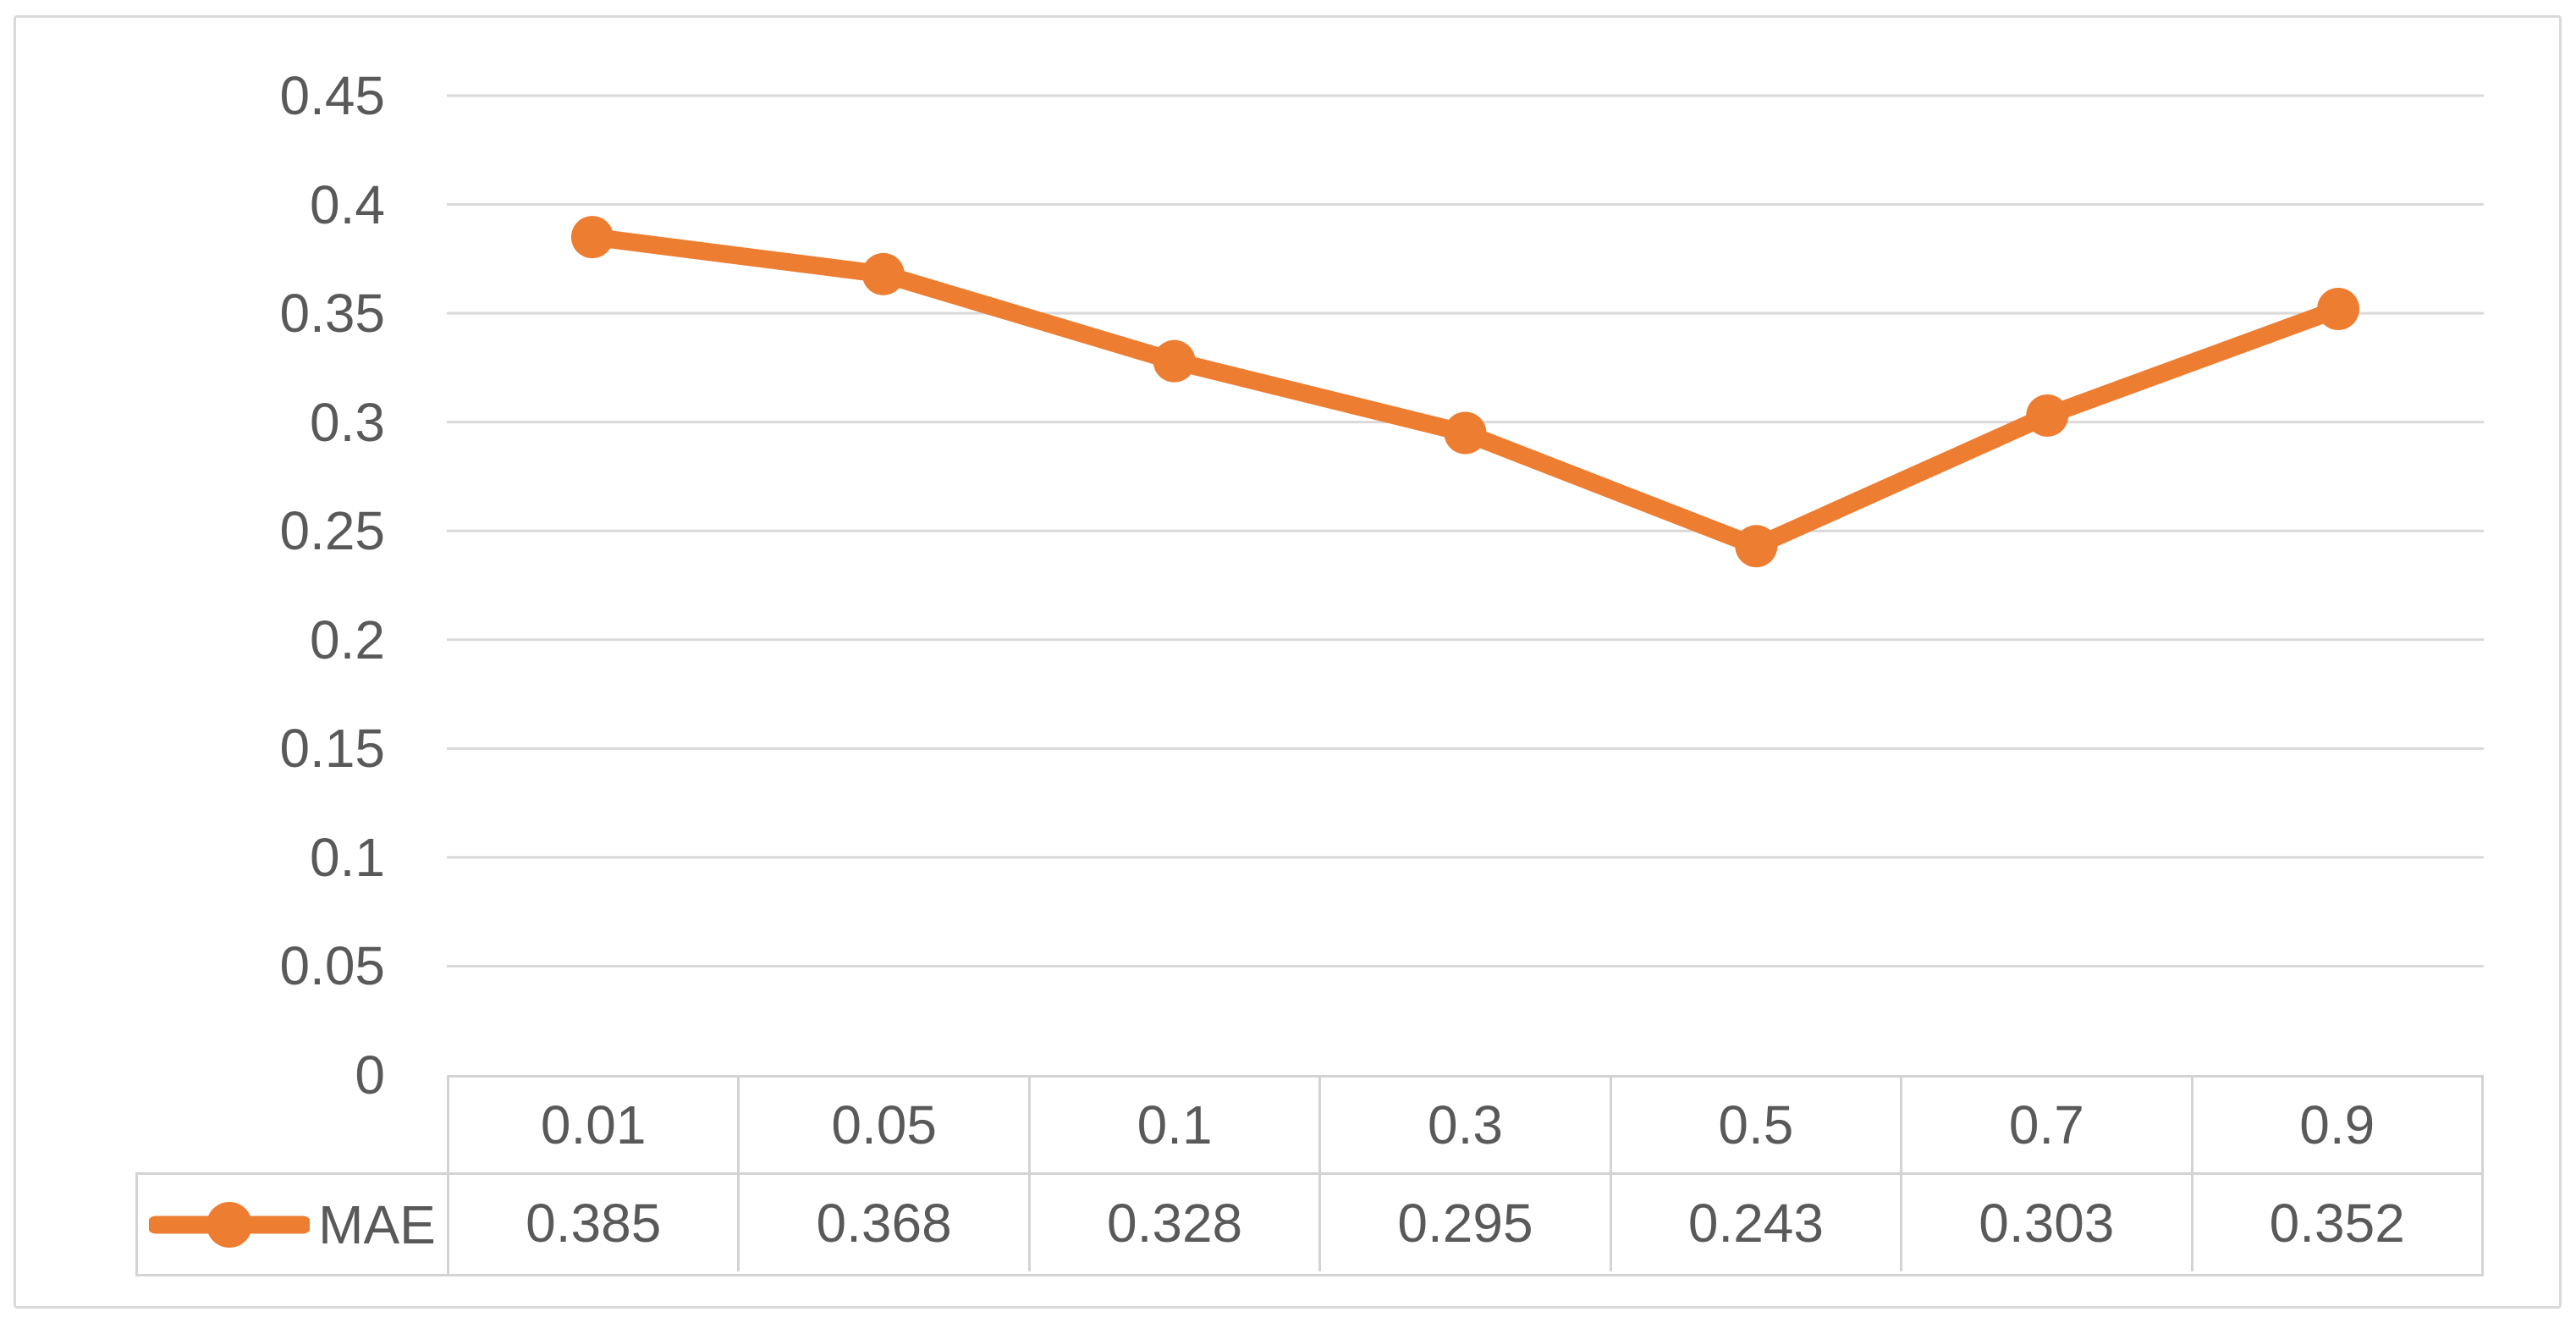 Image resolution: width=2576 pixels, height=1334 pixels. What do you see at coordinates (332, 966) in the screenshot?
I see `y-axis-tick-label: 0.05` at bounding box center [332, 966].